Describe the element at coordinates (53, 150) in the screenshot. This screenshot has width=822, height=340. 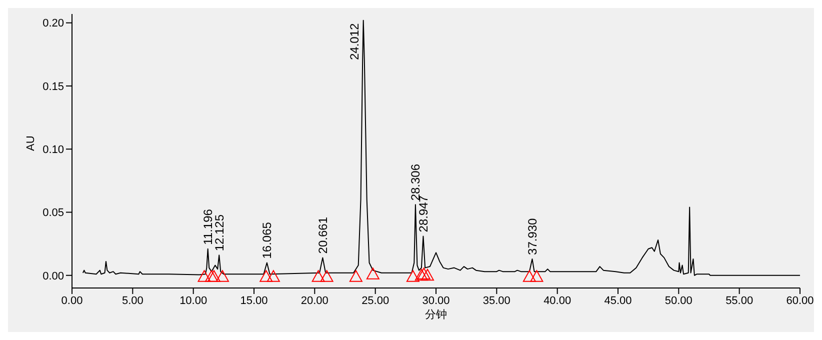
I see `y-tick-label: 0.10` at that location.